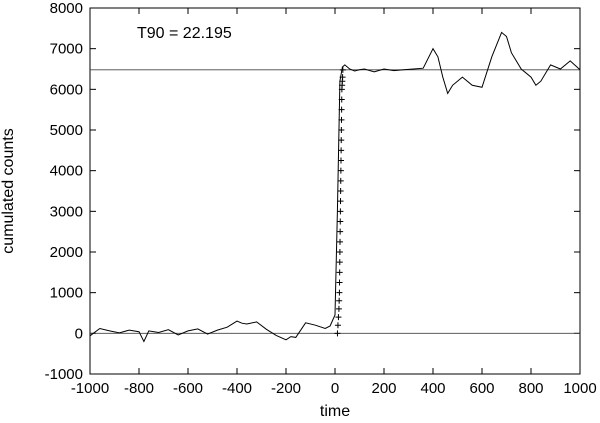  What do you see at coordinates (530, 388) in the screenshot?
I see `x-tick-label: 800` at bounding box center [530, 388].